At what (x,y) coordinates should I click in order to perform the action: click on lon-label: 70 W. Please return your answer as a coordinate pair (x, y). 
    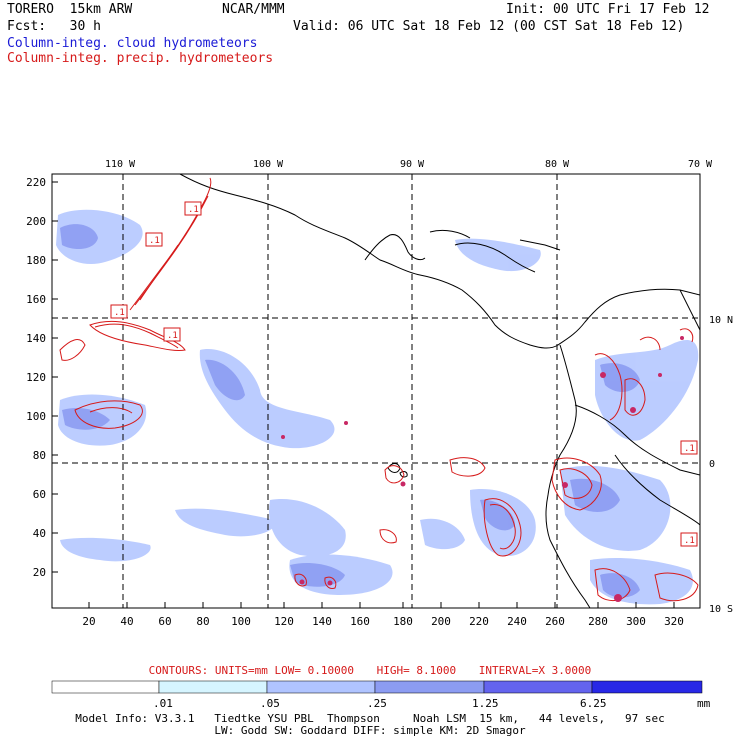
    Looking at the image, I should click on (700, 164).